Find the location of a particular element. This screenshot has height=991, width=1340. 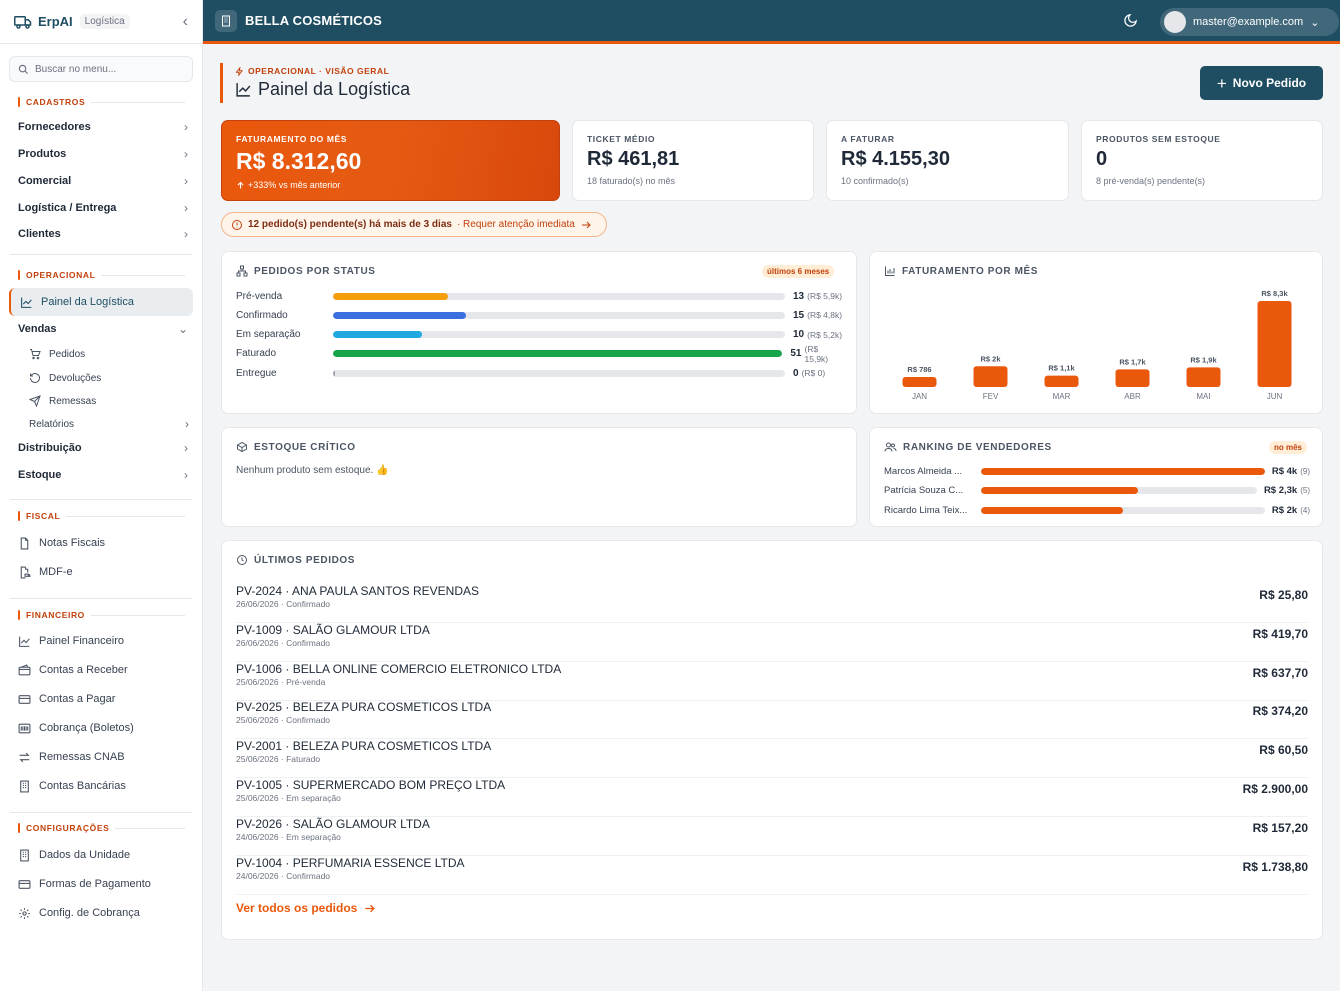

sidebar-subitem-devolucoes: Devoluções is located at coordinates (109, 378).